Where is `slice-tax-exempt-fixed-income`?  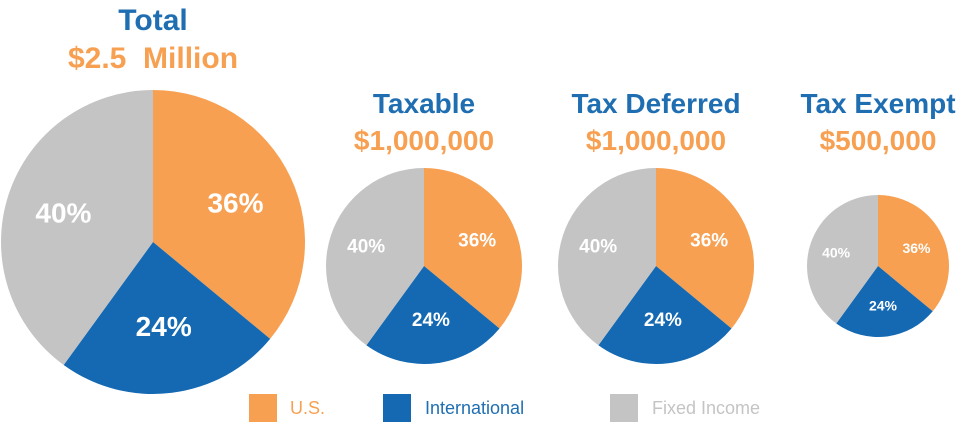
slice-tax-exempt-fixed-income is located at coordinates (842, 259).